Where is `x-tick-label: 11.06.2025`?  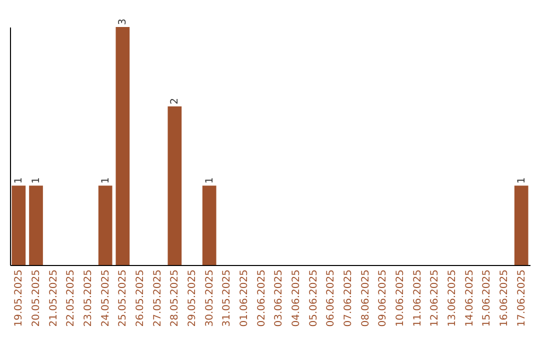
x-tick-label: 11.06.2025 is located at coordinates (418, 298).